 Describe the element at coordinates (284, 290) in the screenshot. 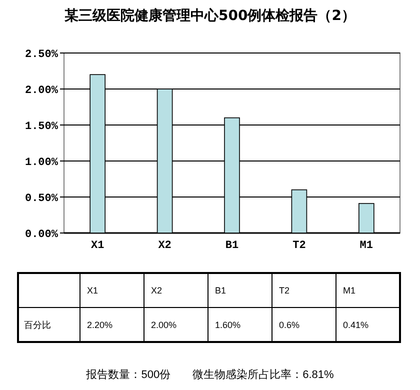

I see `table-header: T2` at that location.